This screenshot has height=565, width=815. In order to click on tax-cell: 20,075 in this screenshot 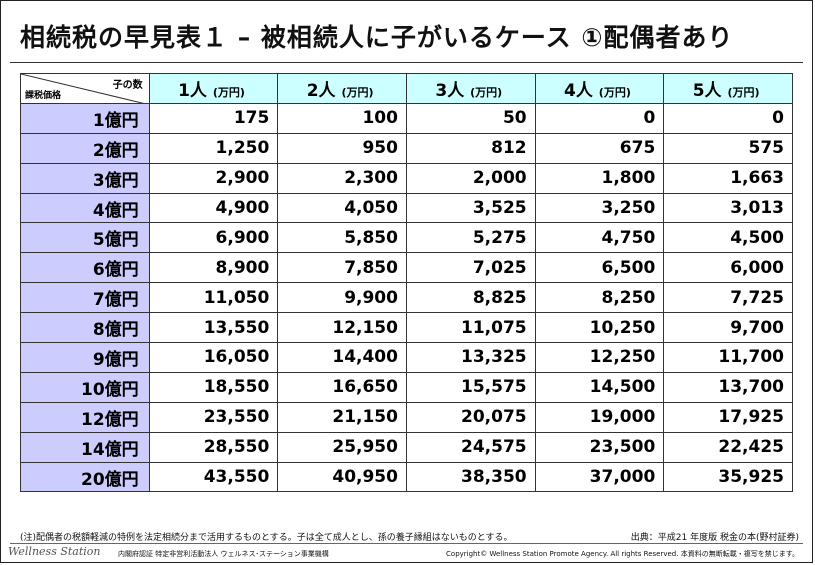, I will do `click(470, 417)`.